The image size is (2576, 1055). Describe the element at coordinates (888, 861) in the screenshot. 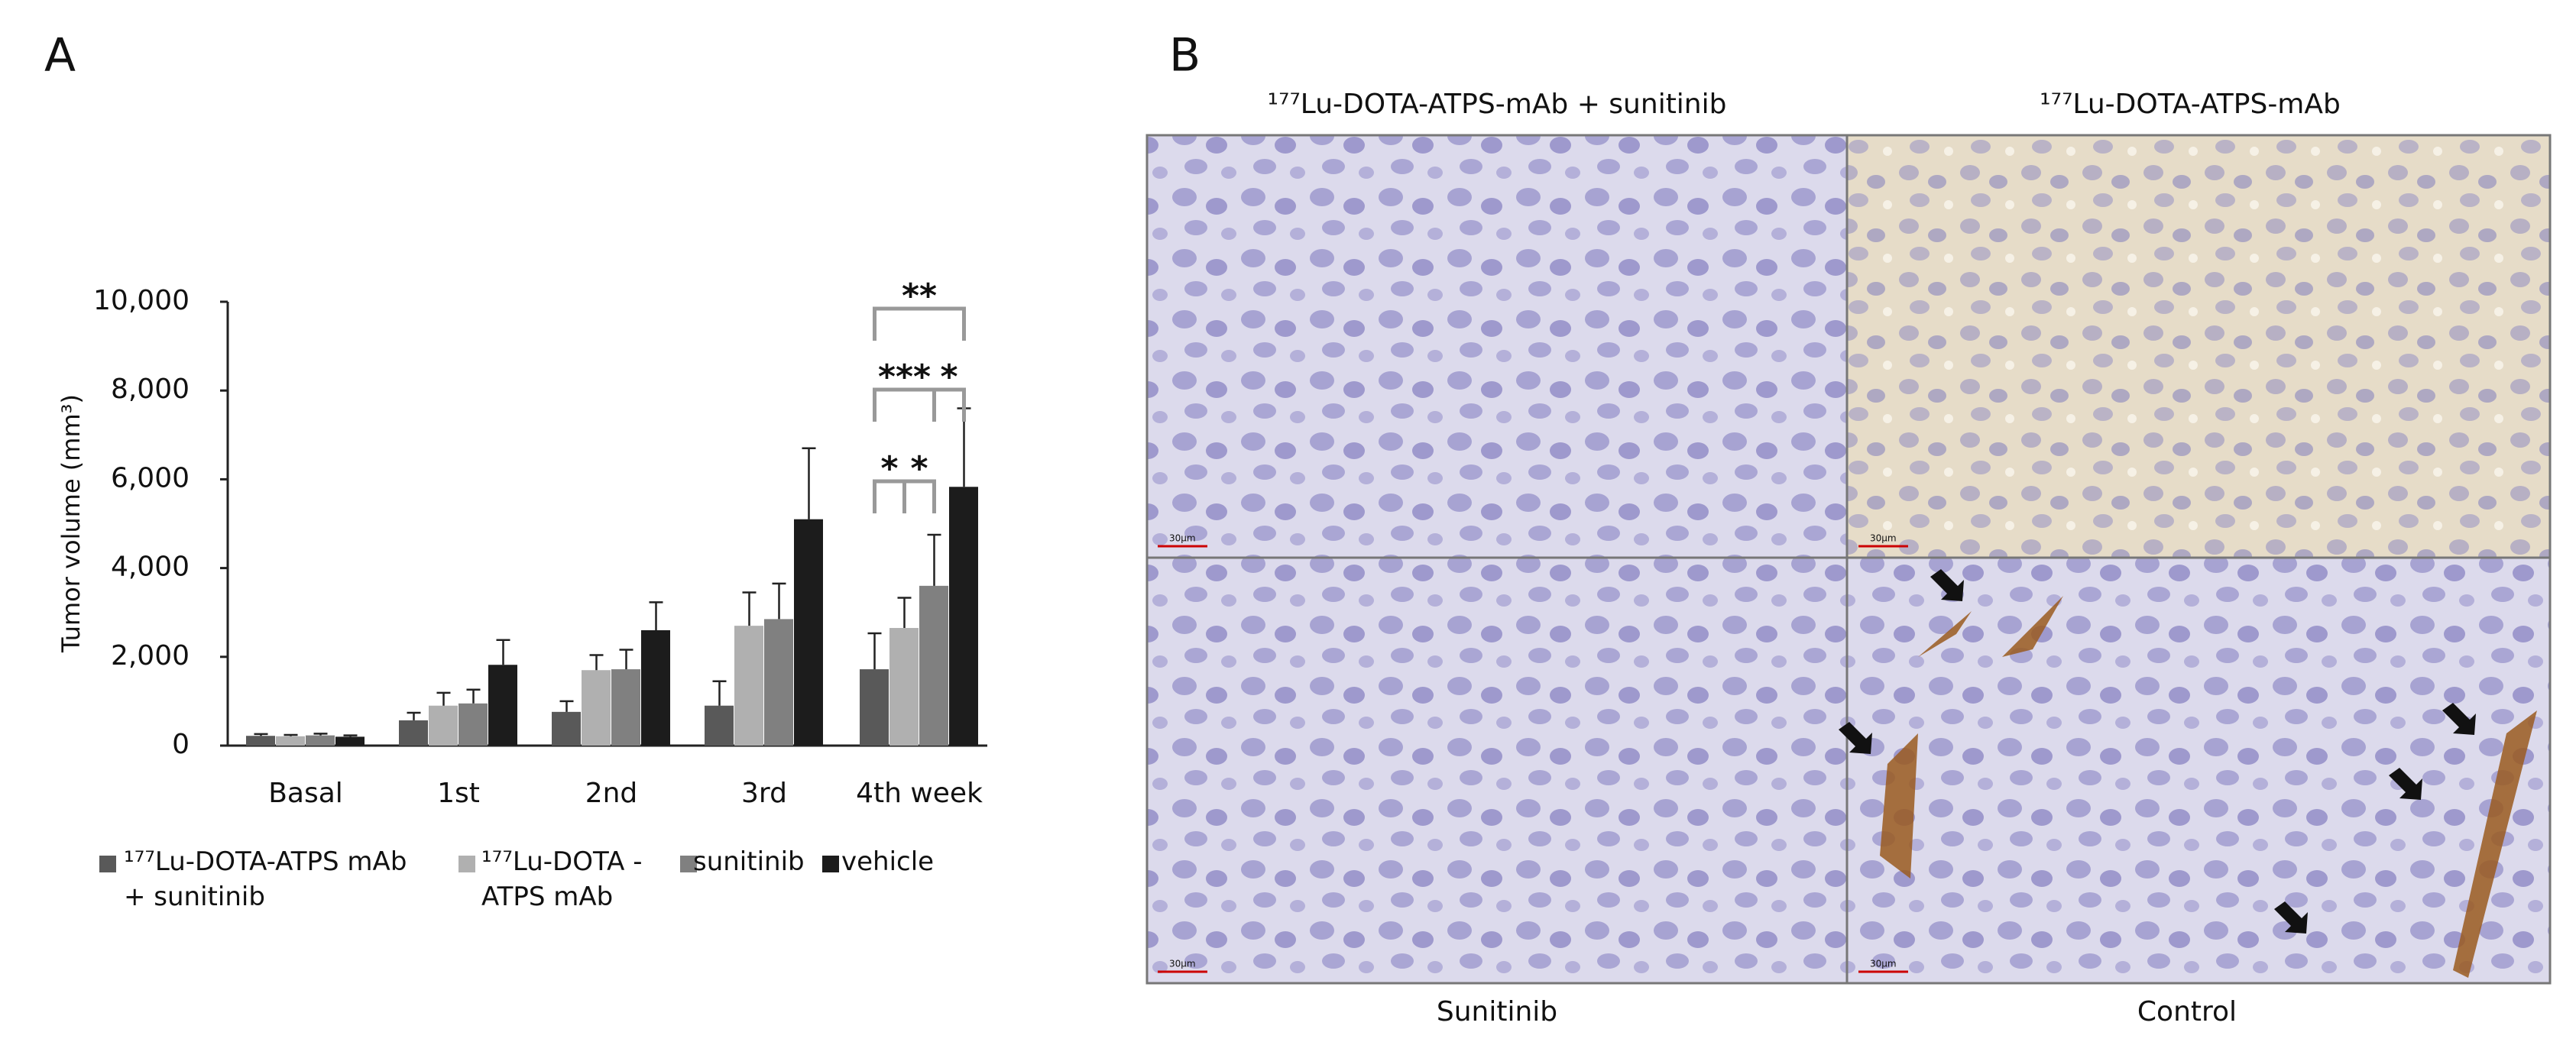

I see `legend-label: vehicle` at that location.